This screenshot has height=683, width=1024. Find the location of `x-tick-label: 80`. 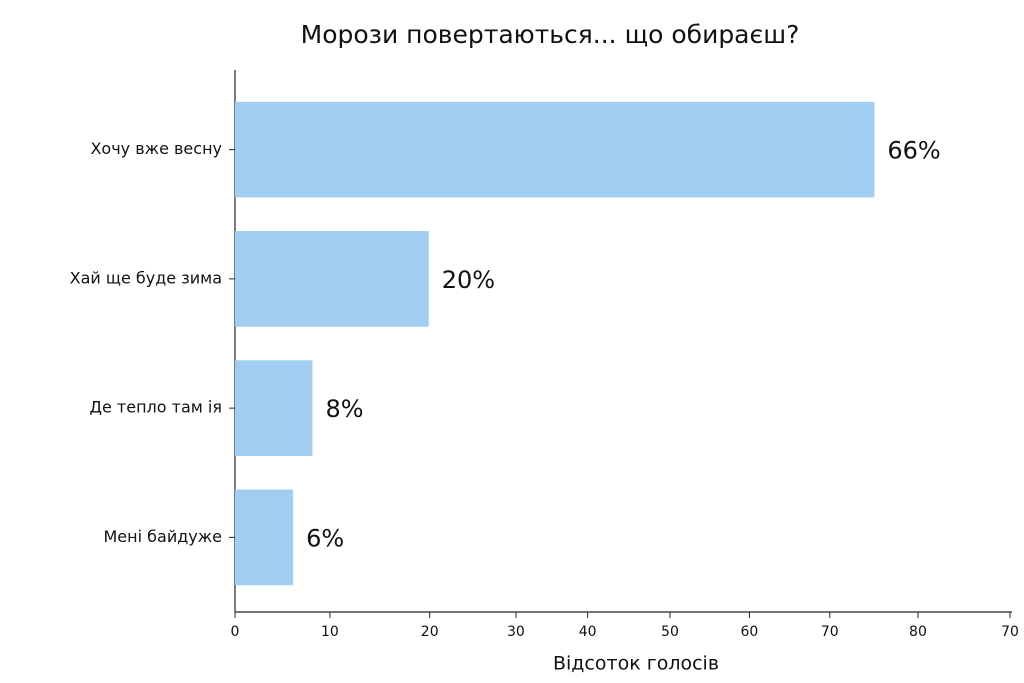

x-tick-label: 80 is located at coordinates (918, 632).